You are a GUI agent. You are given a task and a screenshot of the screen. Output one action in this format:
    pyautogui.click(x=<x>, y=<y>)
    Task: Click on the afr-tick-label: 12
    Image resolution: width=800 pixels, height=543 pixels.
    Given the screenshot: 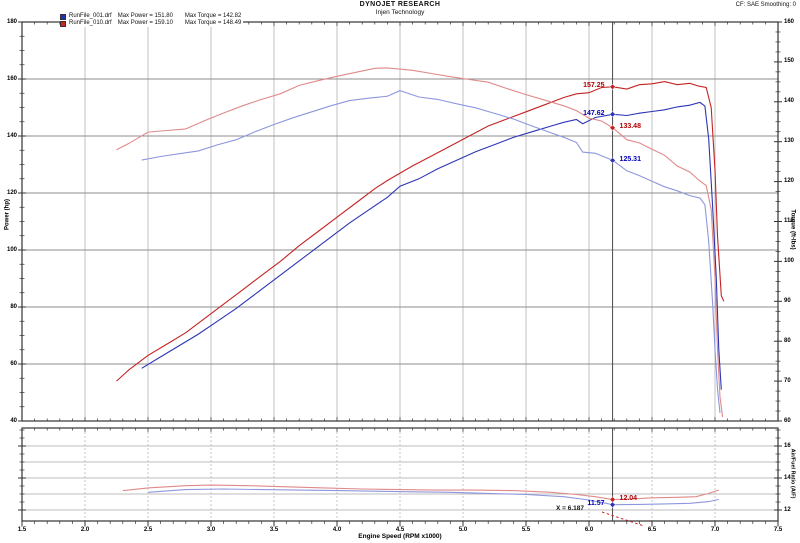 What is the action you would take?
    pyautogui.click(x=787, y=509)
    